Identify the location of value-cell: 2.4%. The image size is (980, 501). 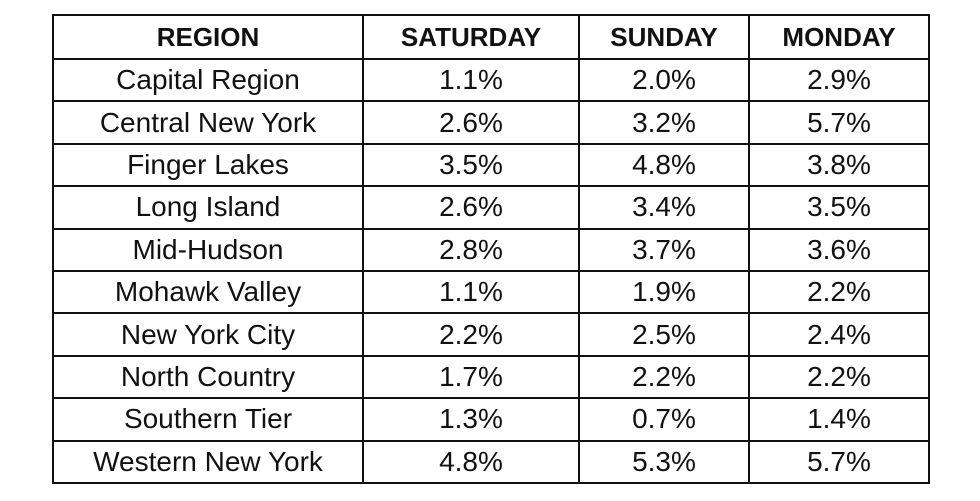
(839, 334).